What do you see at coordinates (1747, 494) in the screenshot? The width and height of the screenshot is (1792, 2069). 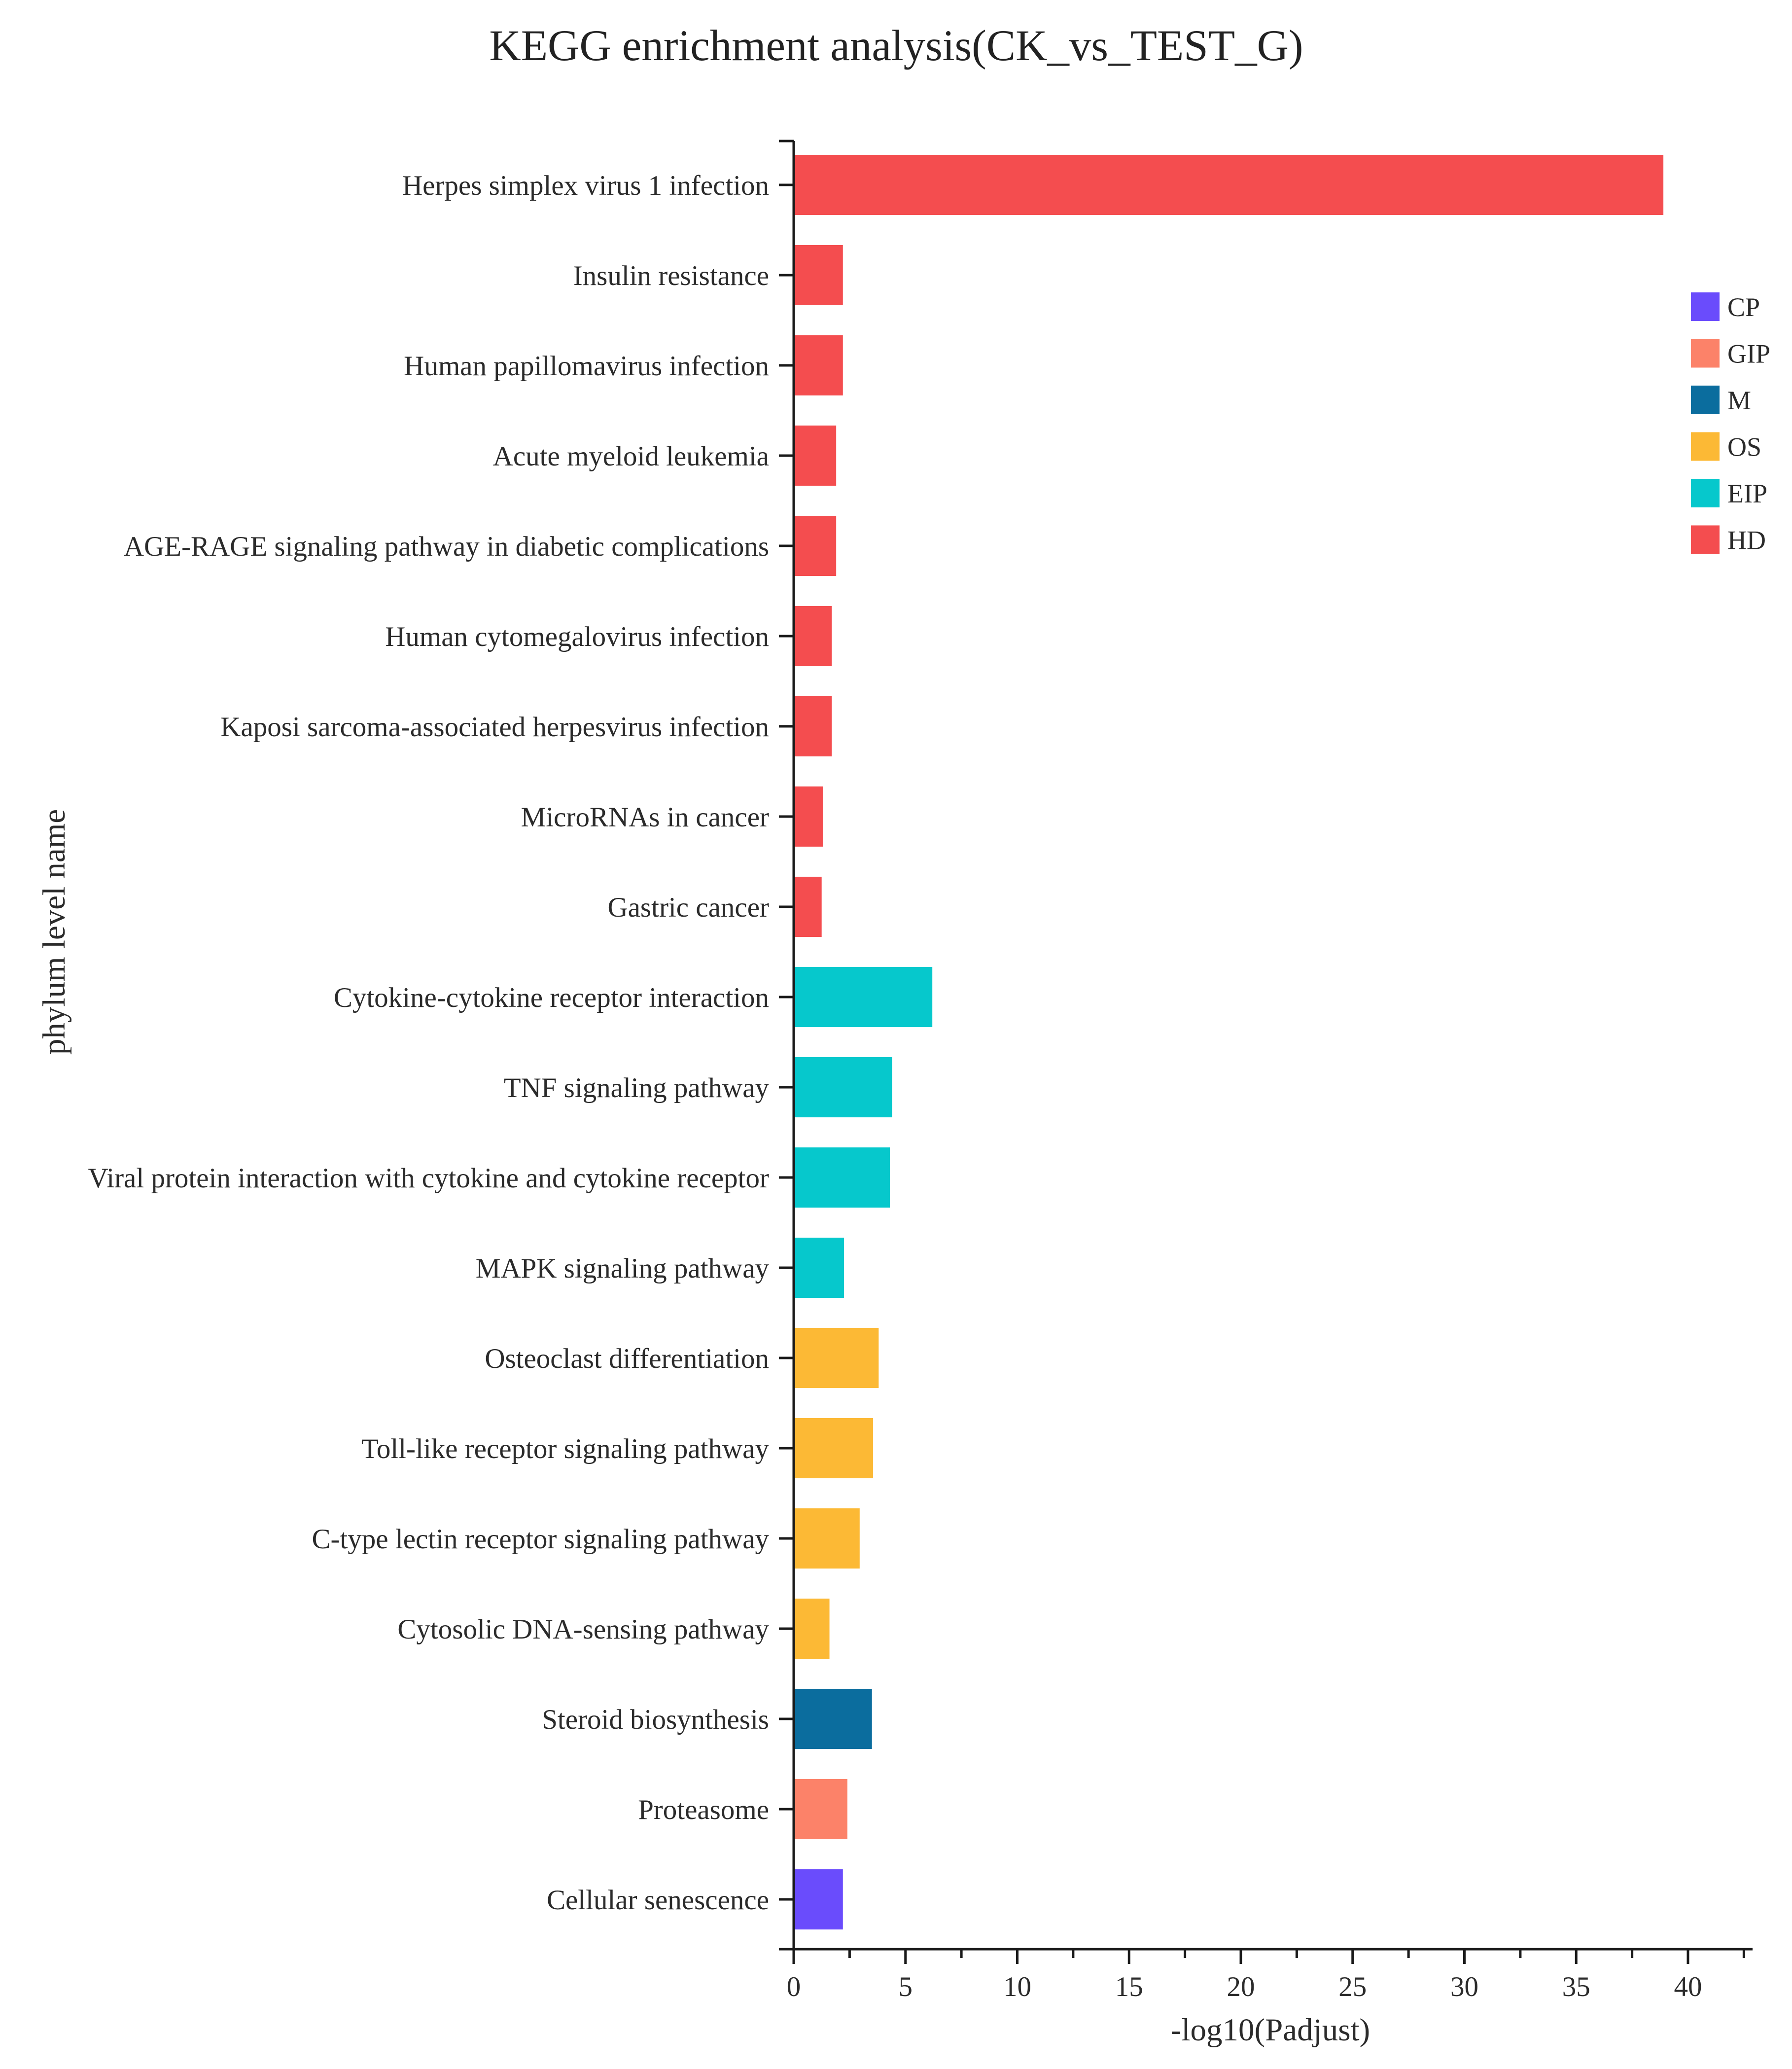 I see `legend-label-eip: EIP` at bounding box center [1747, 494].